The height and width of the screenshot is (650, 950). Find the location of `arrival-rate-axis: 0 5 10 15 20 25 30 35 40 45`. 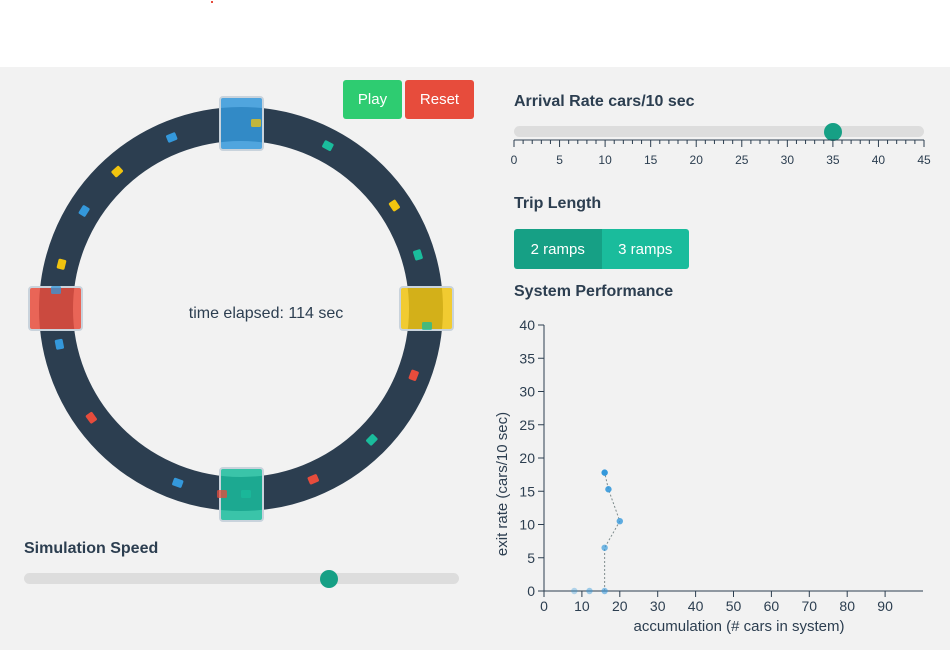

arrival-rate-axis: 0 5 10 15 20 25 30 35 40 45 is located at coordinates (721, 153).